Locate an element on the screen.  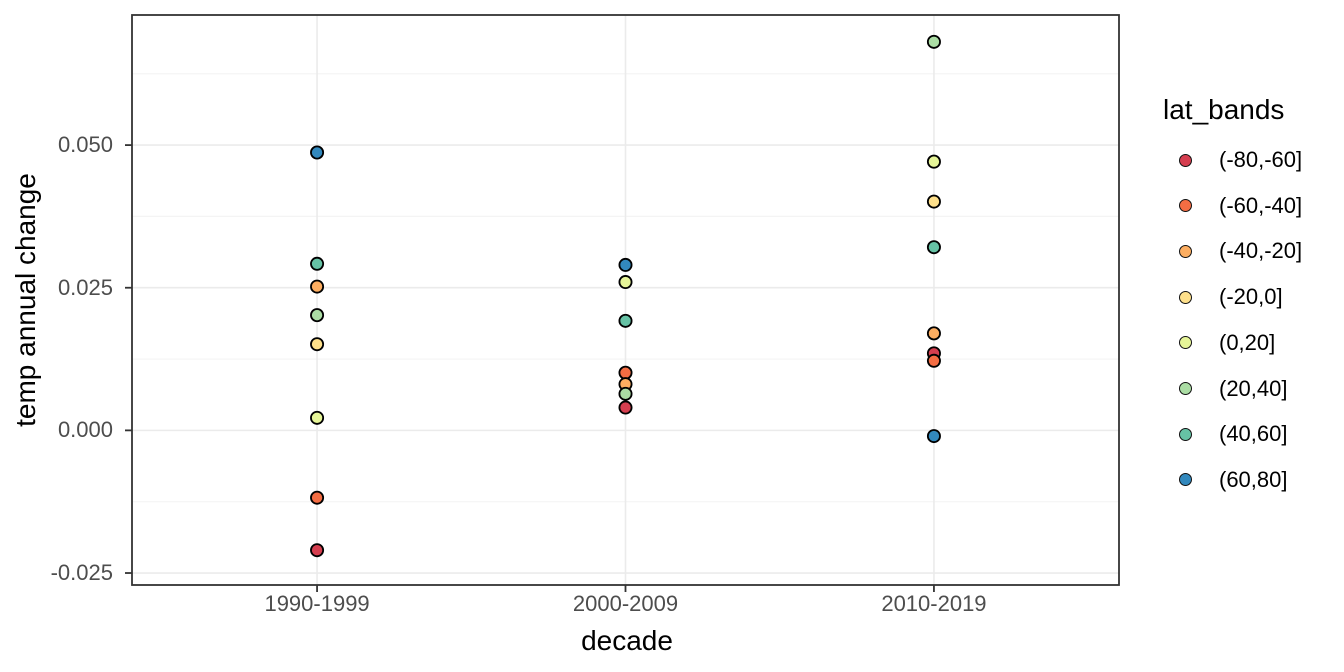
legend-item: (-20,0] is located at coordinates (1231, 297).